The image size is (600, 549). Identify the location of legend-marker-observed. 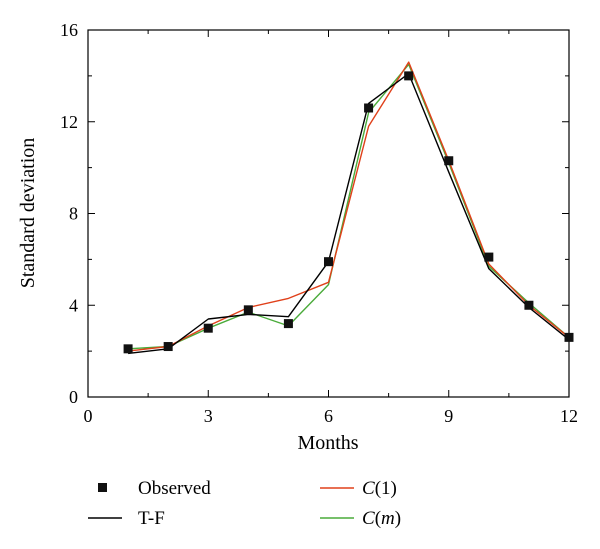
(102, 487).